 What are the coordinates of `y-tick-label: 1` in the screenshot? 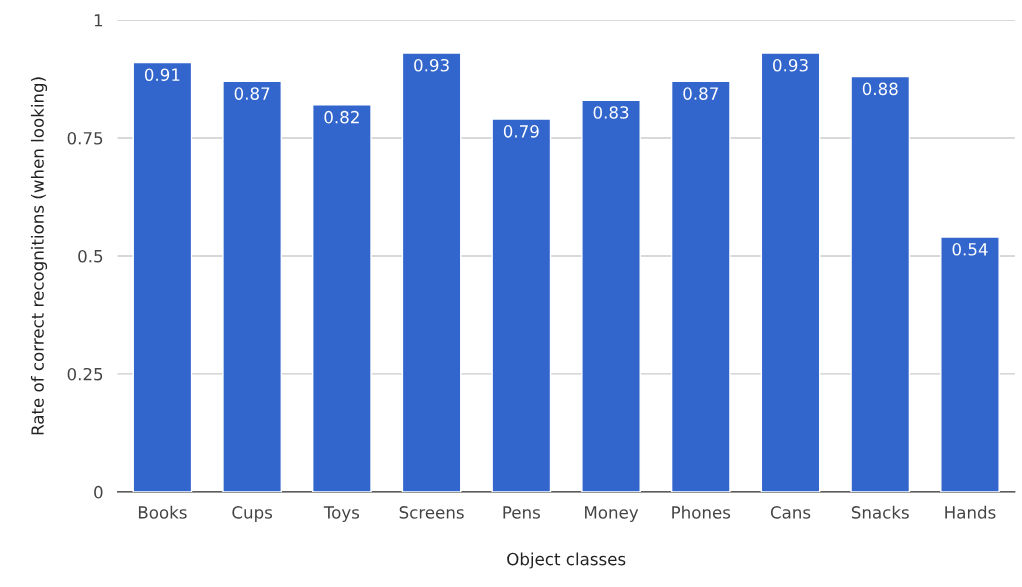 It's located at (98, 20).